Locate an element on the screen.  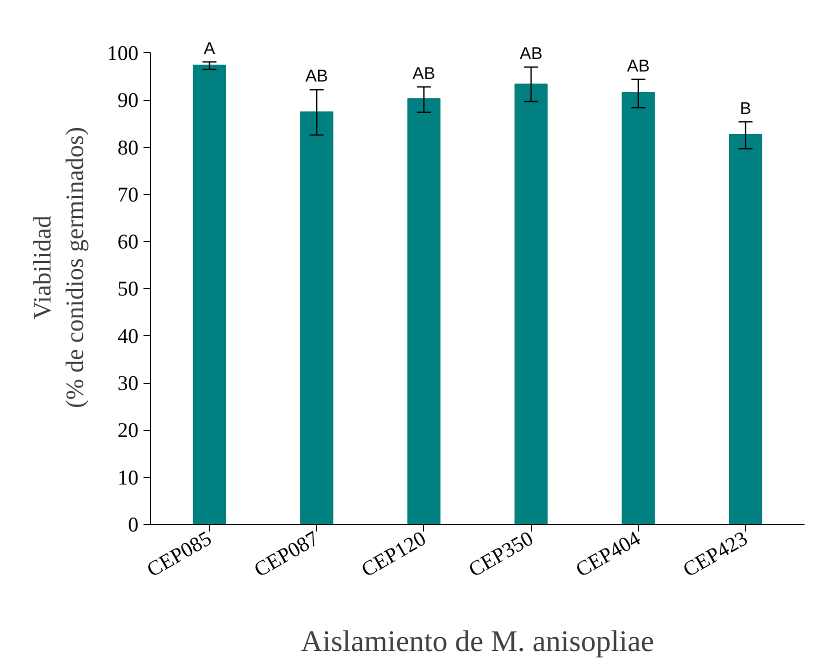
annotation: A is located at coordinates (210, 48).